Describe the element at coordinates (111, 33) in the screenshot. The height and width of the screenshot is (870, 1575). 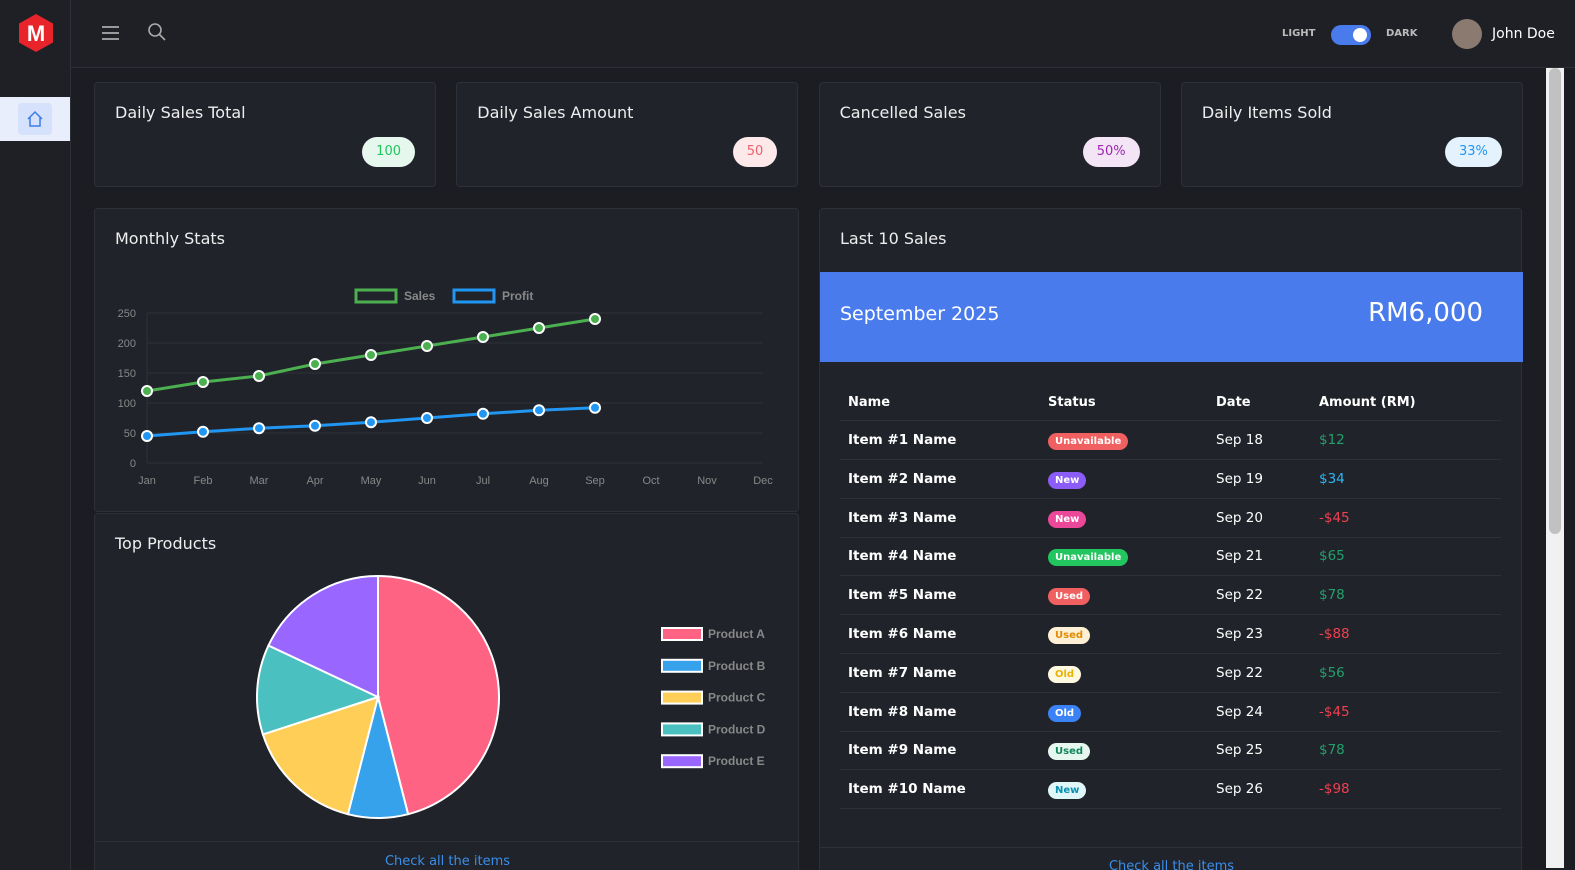
I see `menu-button` at that location.